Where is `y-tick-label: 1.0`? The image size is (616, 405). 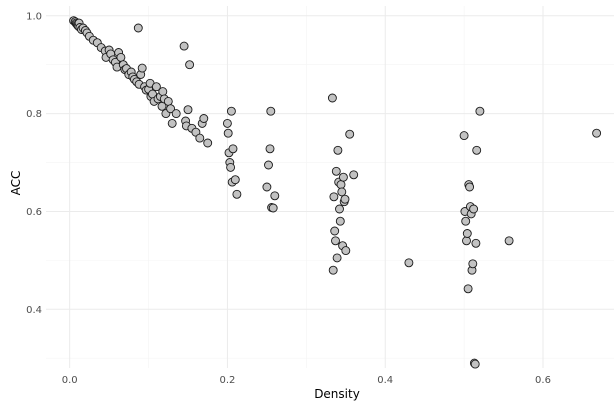 y-tick-label: 1.0 is located at coordinates (34, 16).